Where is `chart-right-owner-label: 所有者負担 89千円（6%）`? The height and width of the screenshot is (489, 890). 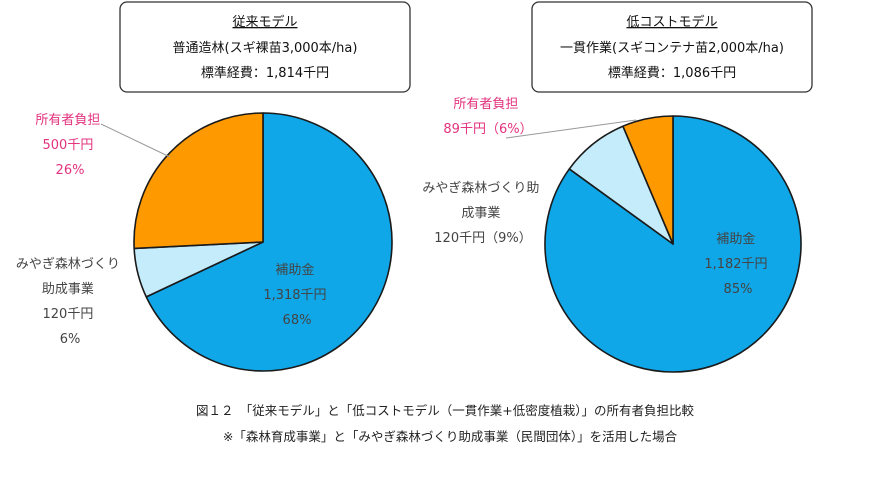 chart-right-owner-label: 所有者負担 89千円（6%） is located at coordinates (487, 117).